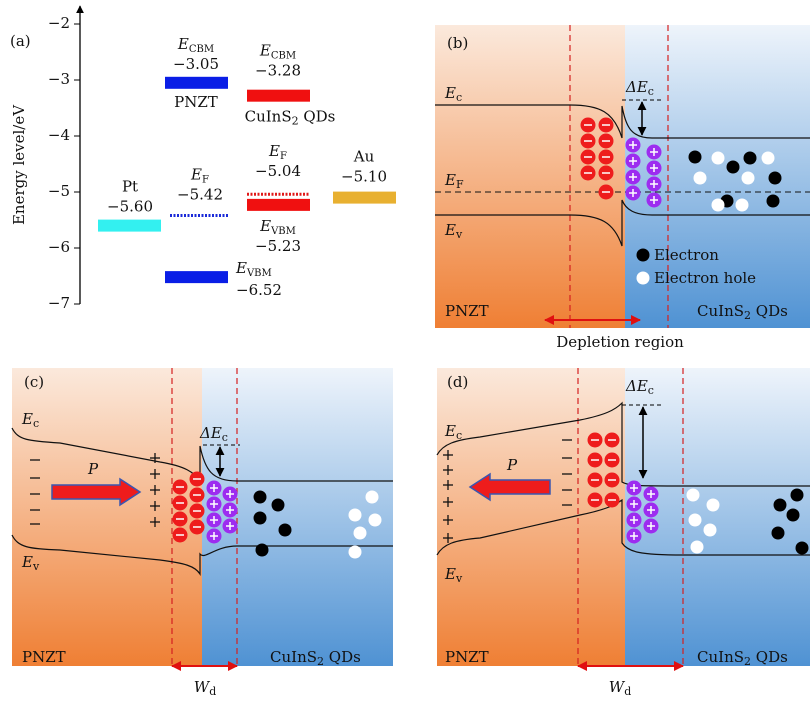 This screenshot has height=702, width=810. I want to click on level-symbol-sub: VBM, so click(283, 230).